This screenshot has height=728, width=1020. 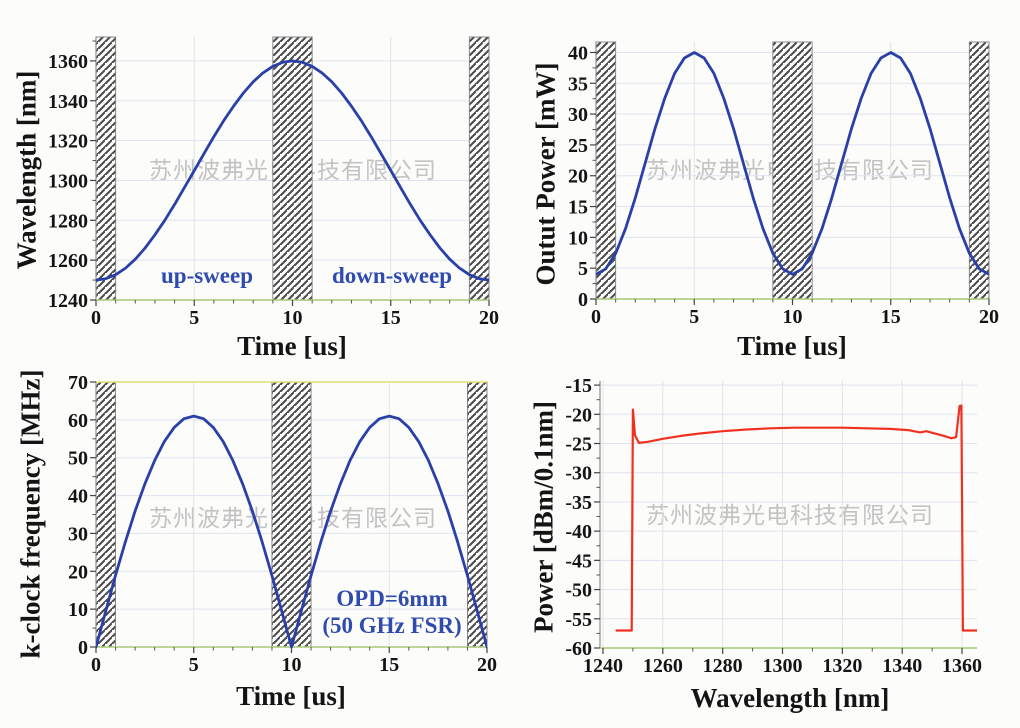 I want to click on y-tick-label: 50, so click(x=78, y=459).